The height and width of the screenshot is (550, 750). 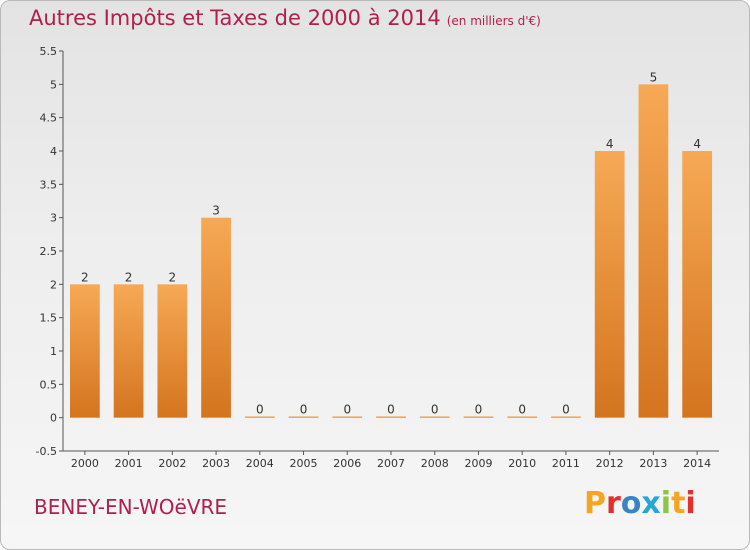 What do you see at coordinates (49, 384) in the screenshot?
I see `y-tick-label: 0.5` at bounding box center [49, 384].